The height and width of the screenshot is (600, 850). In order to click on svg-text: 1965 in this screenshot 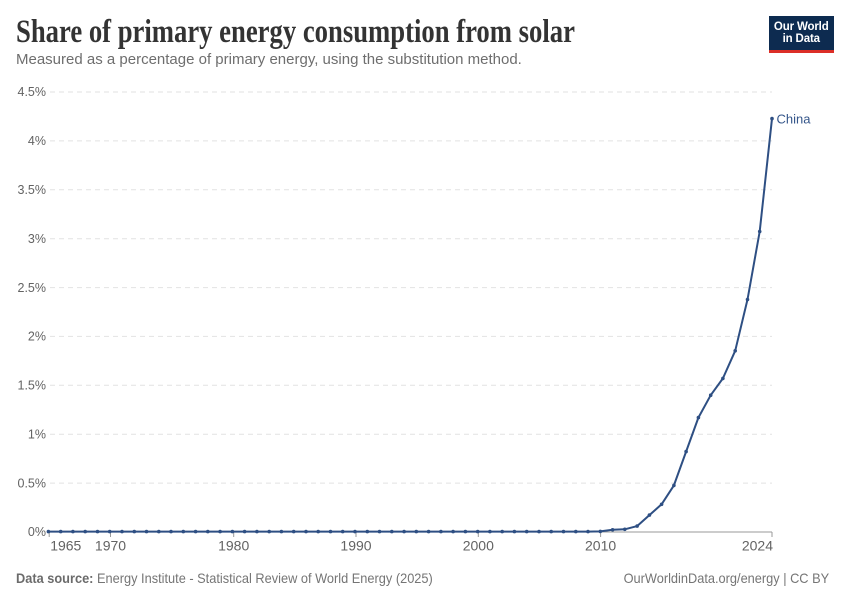, I will do `click(65, 546)`.